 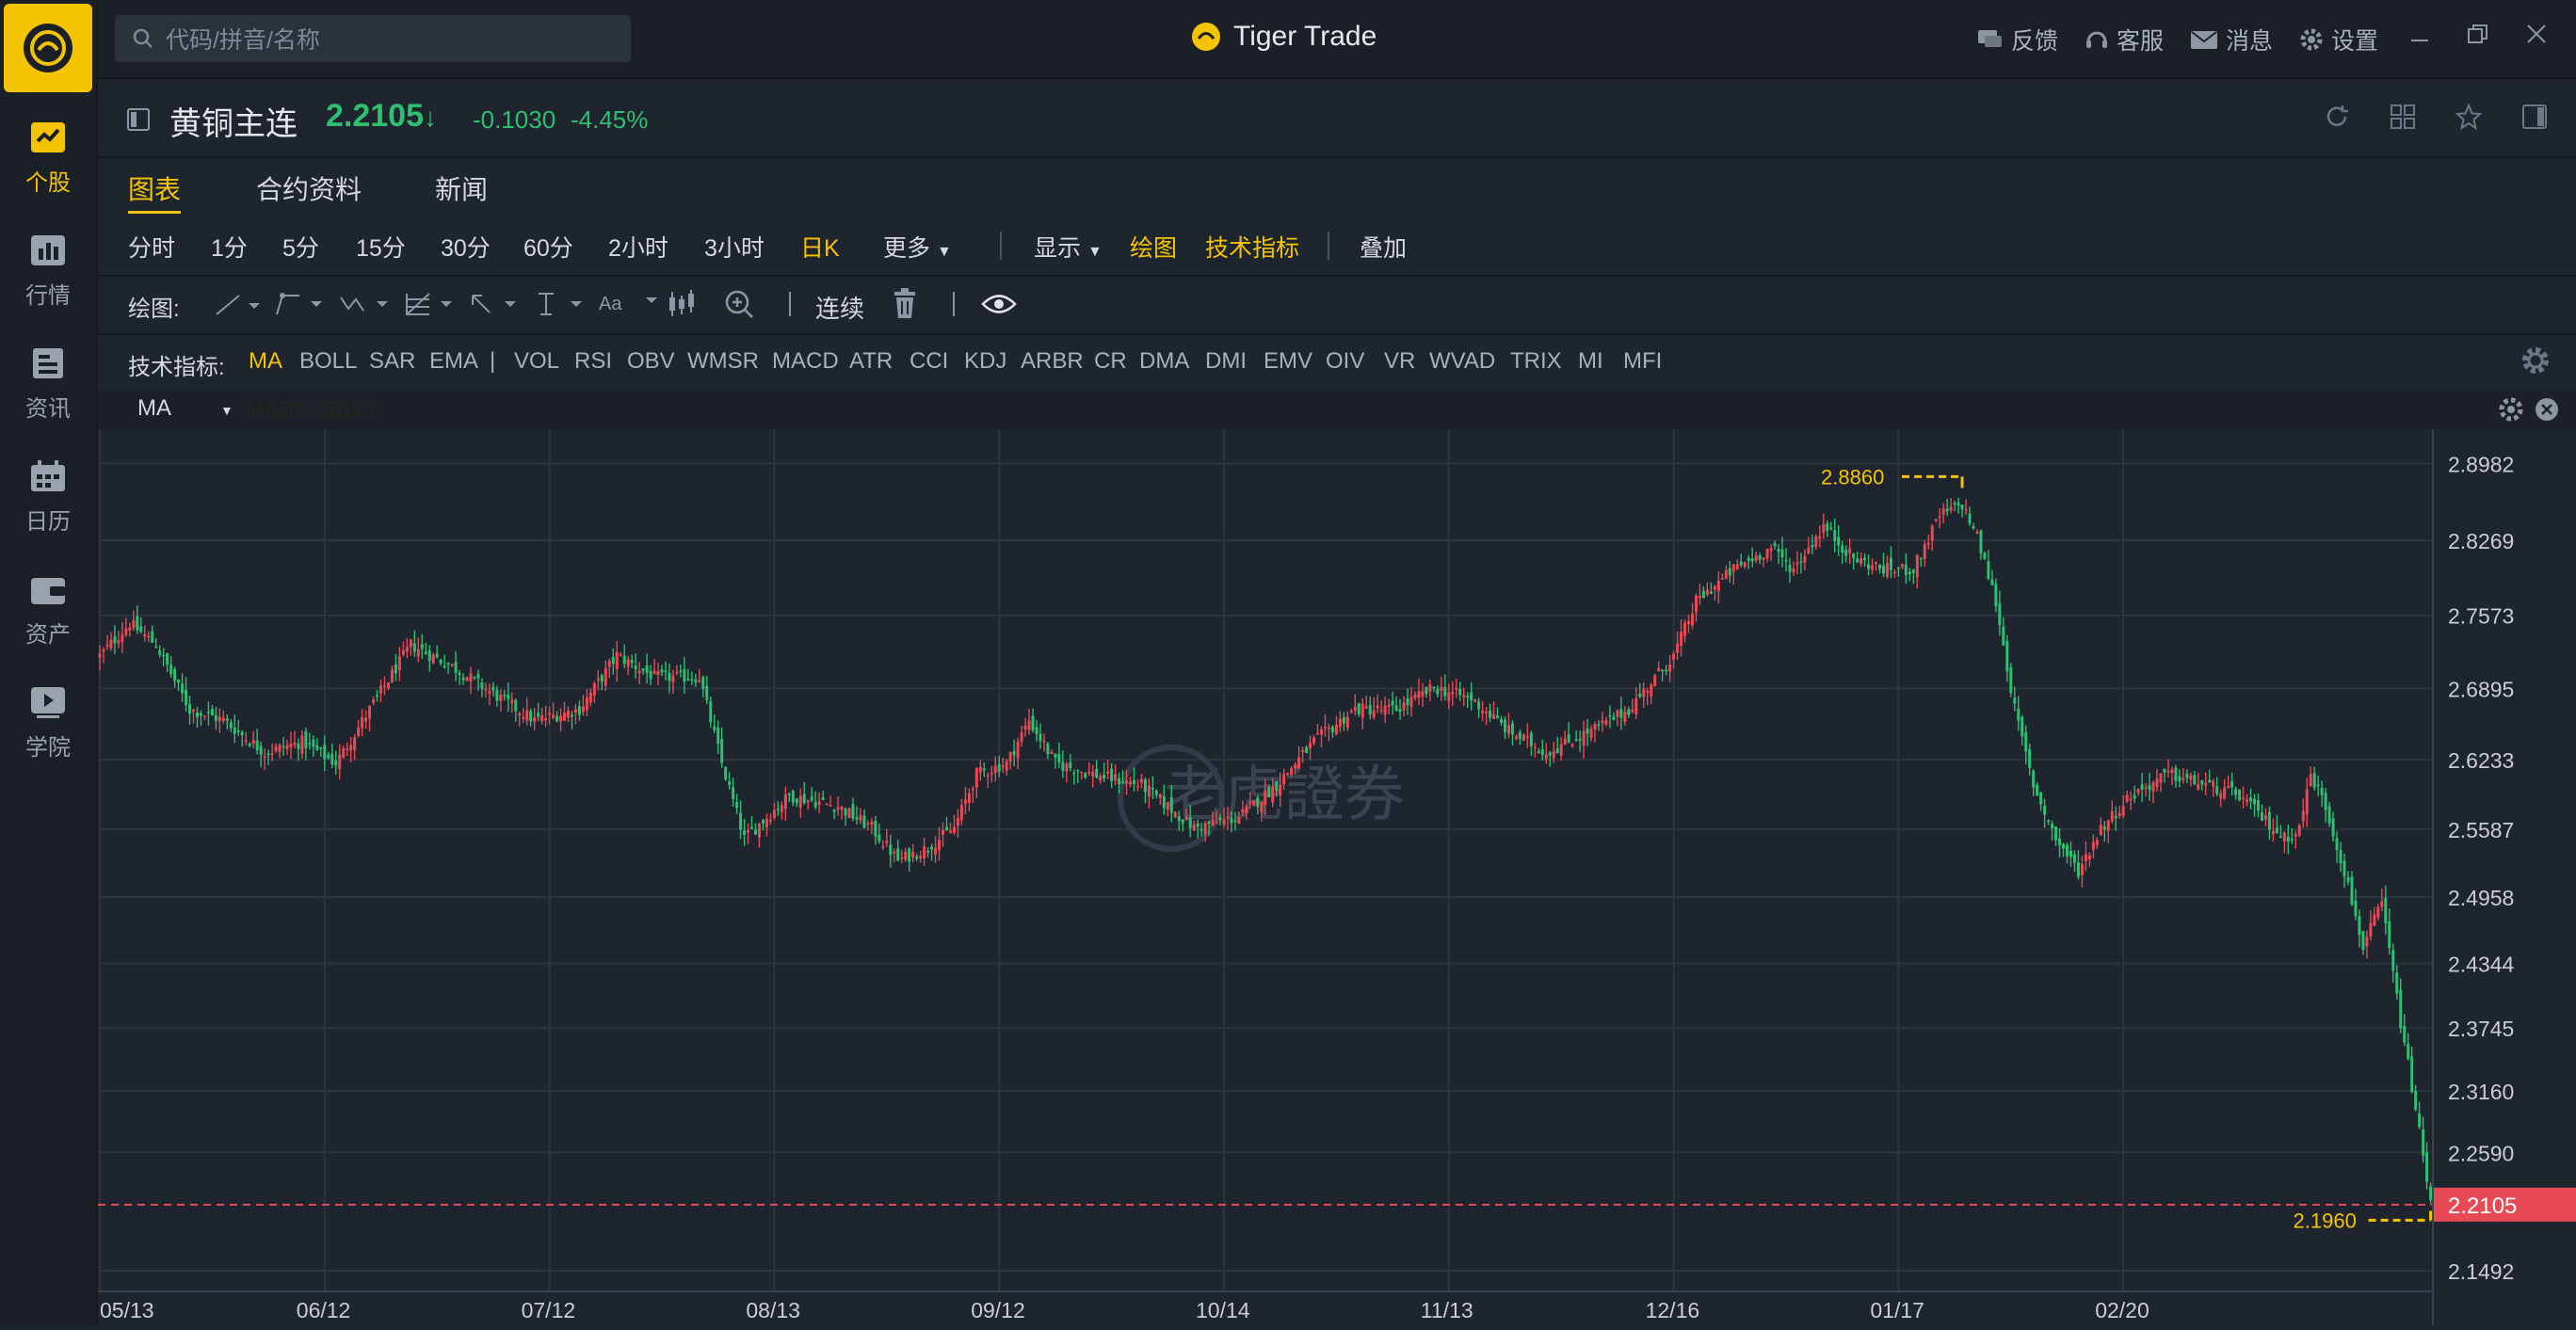 I want to click on sidebar-item-assets: 资产, so click(x=48, y=609).